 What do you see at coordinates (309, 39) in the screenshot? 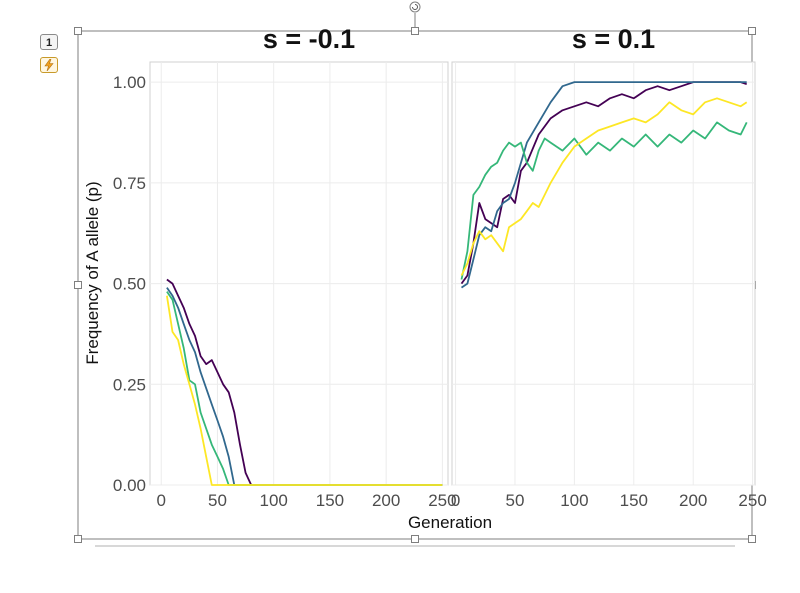
I see `panel-title: s = -0.1` at bounding box center [309, 39].